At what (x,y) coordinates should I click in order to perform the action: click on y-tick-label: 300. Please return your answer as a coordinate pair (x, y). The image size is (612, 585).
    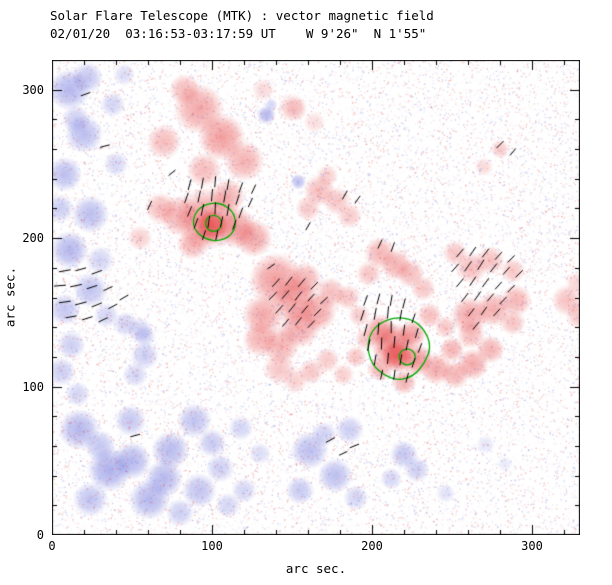
    Looking at the image, I should click on (33, 89).